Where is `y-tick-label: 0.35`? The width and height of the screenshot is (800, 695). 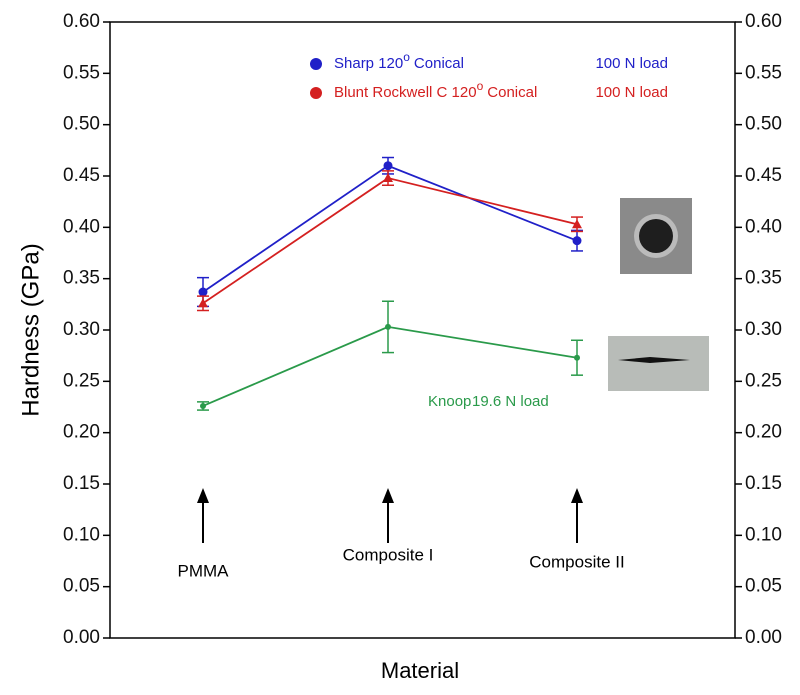
y-tick-label: 0.35 is located at coordinates (81, 278).